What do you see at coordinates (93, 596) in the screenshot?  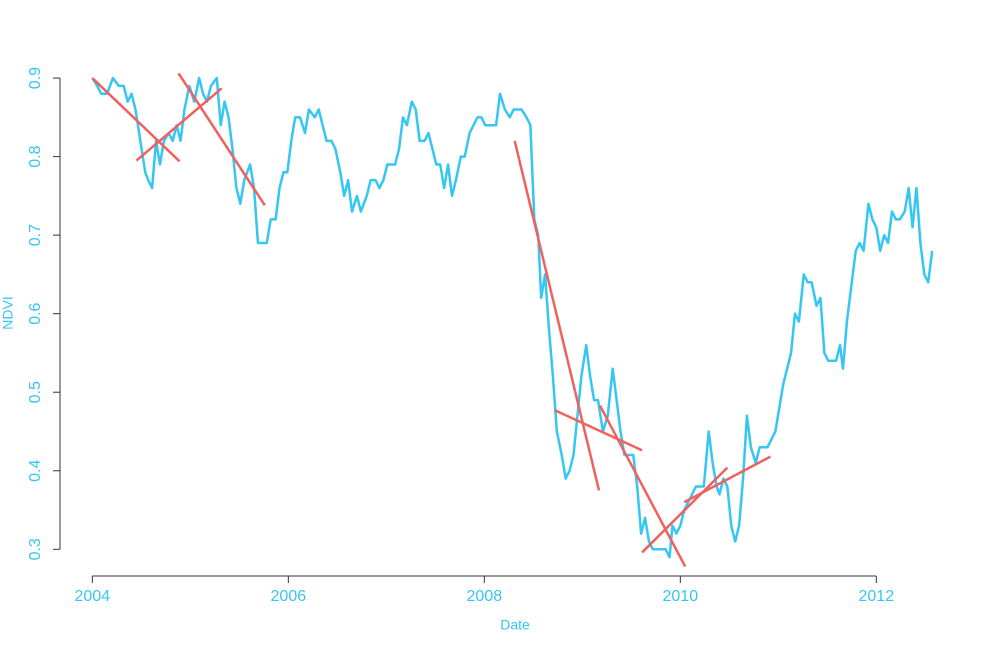 I see `x-tick-label: 2004` at bounding box center [93, 596].